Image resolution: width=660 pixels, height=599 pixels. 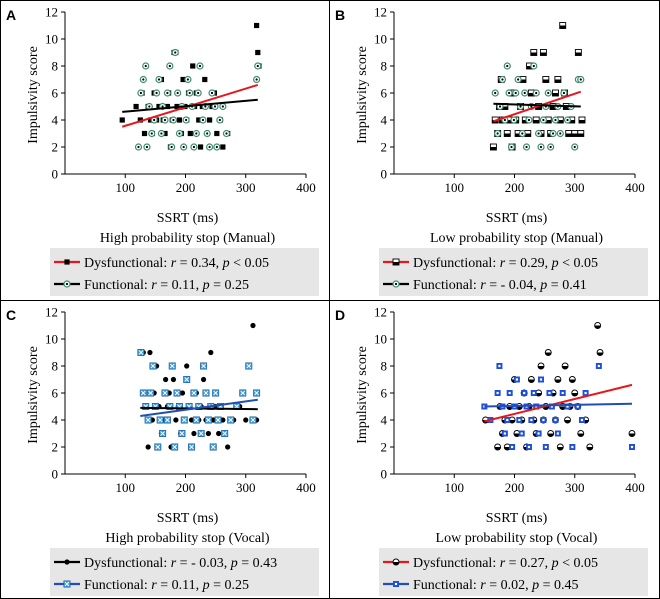 I want to click on fit-line-functional, so click(x=558, y=405).